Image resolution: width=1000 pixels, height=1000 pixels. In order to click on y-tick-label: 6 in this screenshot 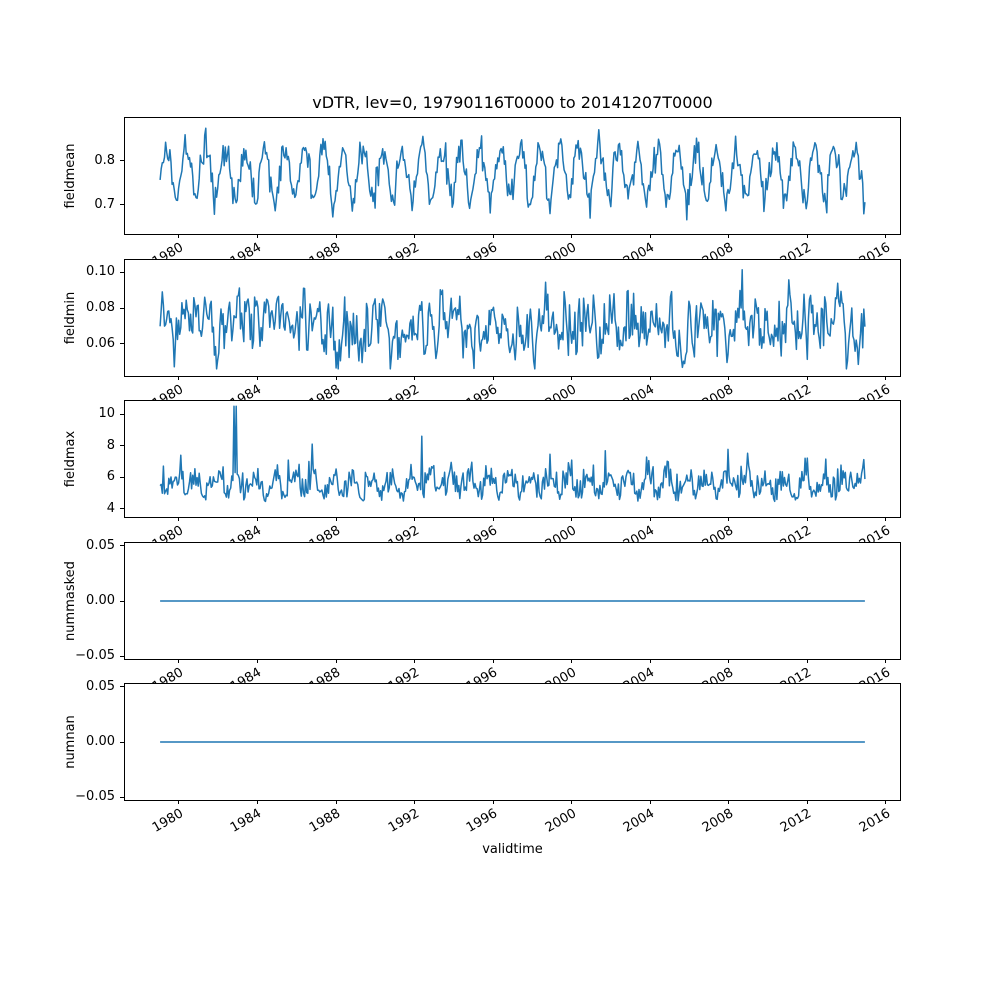, I will do `click(110, 477)`.